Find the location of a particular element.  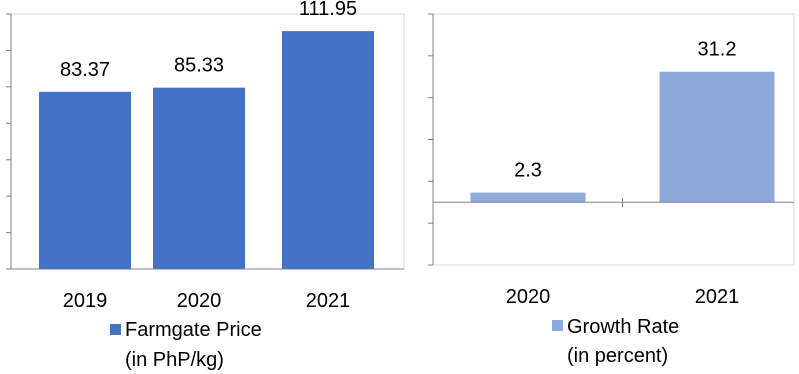

right-legend: Growth Rate (in percent) is located at coordinates (615, 341).